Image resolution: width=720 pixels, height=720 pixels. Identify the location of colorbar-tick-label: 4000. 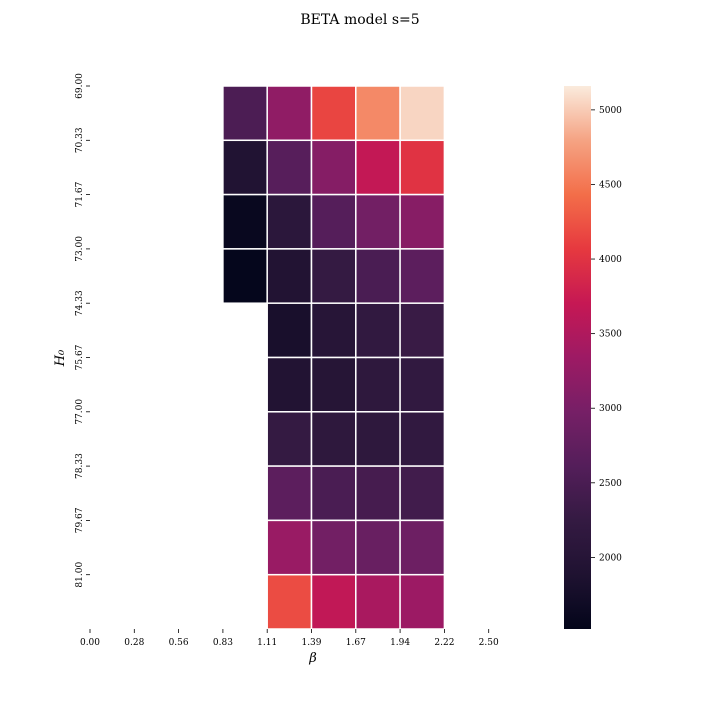
(610, 260).